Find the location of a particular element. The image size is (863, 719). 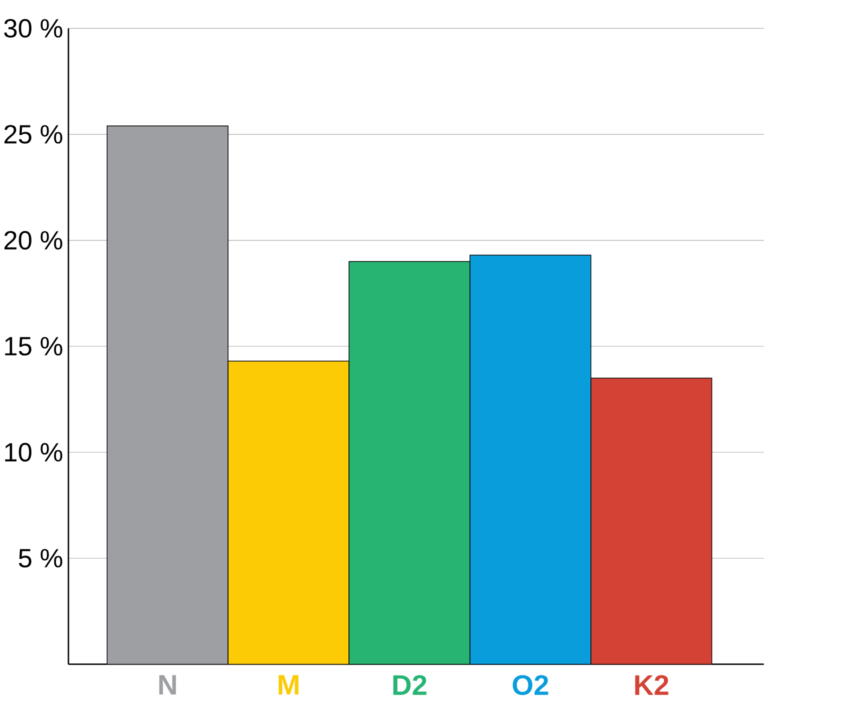

y-tick-label: 10 % is located at coordinates (33, 452).